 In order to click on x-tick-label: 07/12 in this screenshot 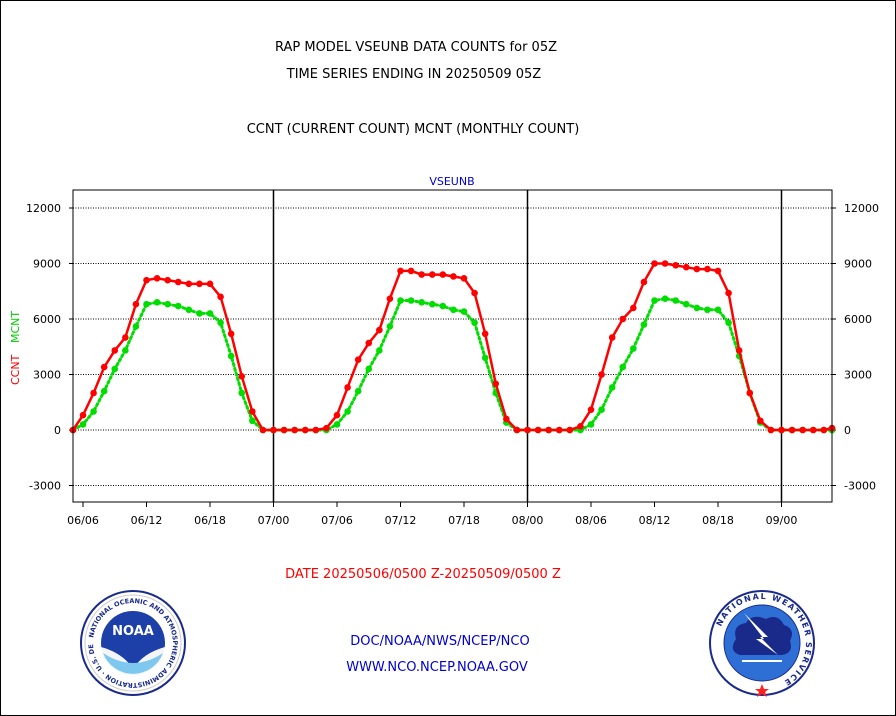, I will do `click(401, 520)`.